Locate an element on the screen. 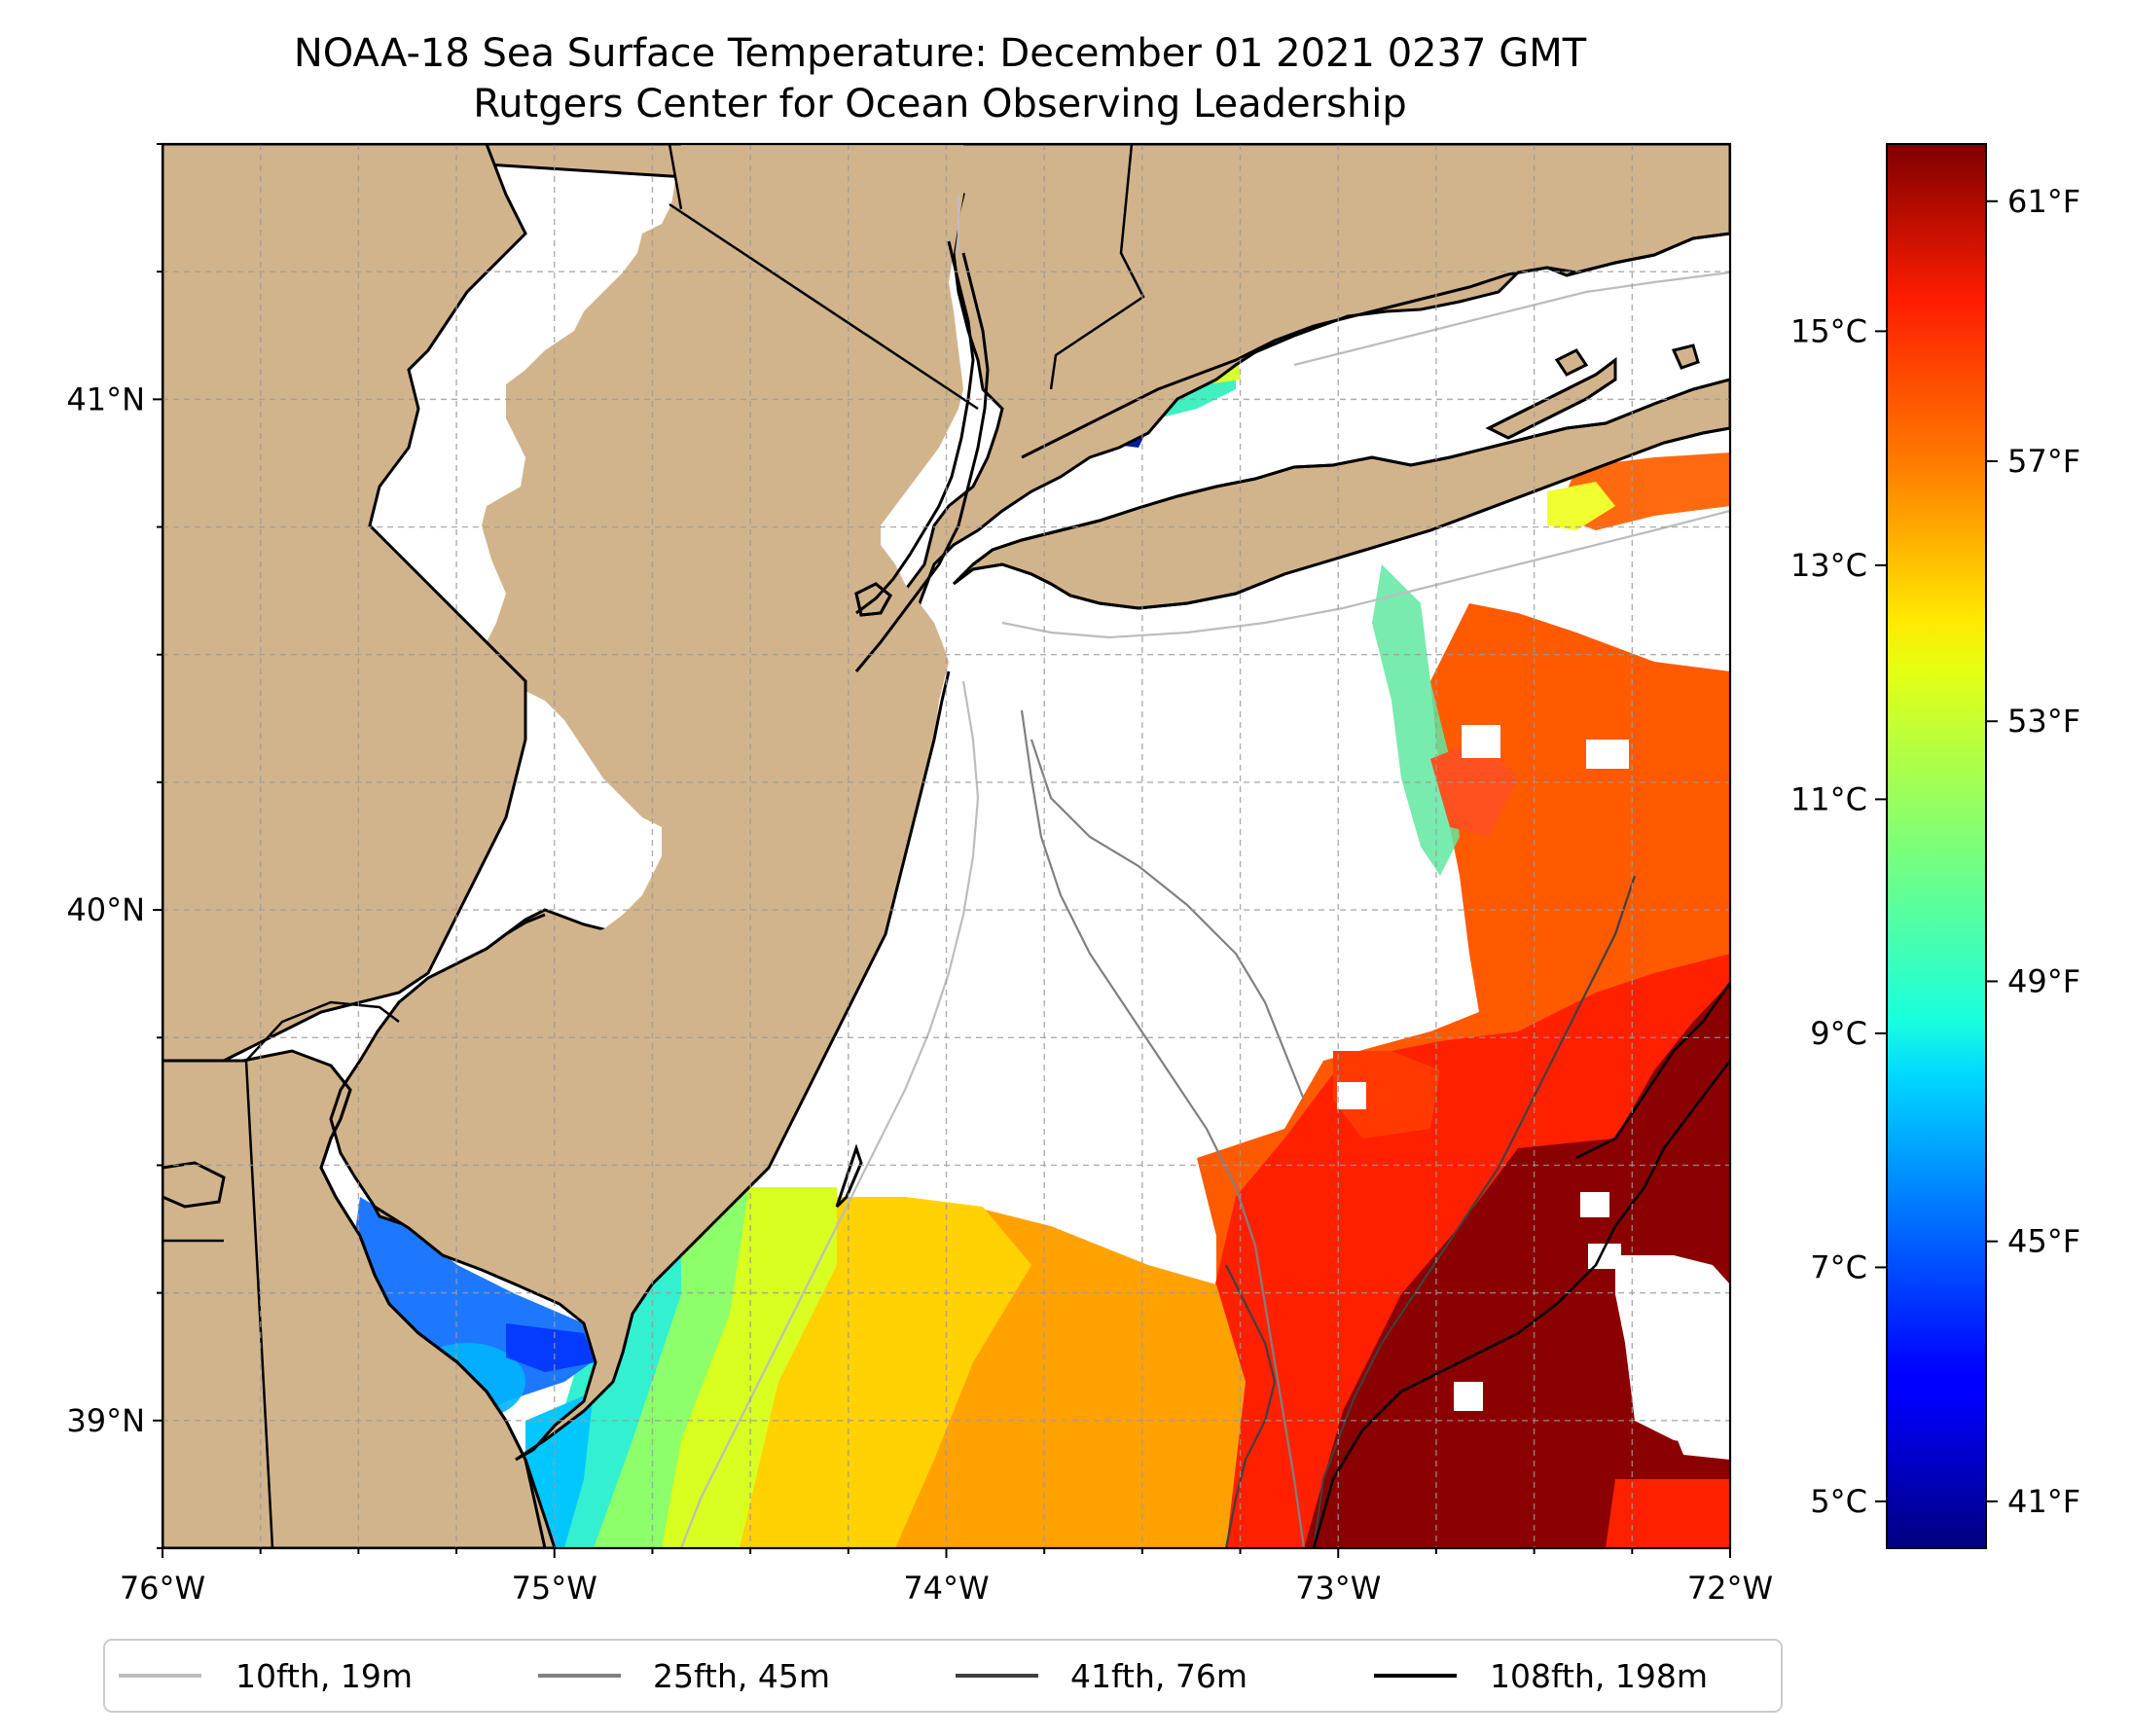  lon-tick-label: 76°W is located at coordinates (162, 1589).